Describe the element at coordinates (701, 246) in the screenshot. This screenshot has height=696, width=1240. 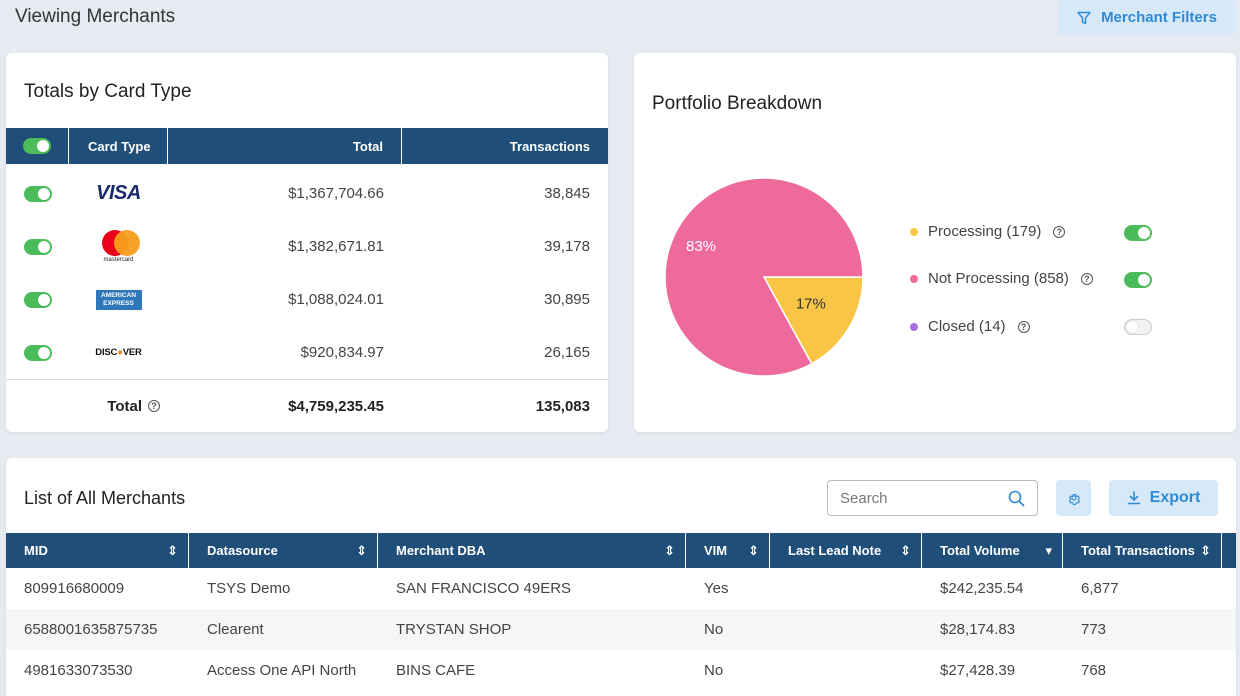
I see `pie-label-not-processing: 83%` at that location.